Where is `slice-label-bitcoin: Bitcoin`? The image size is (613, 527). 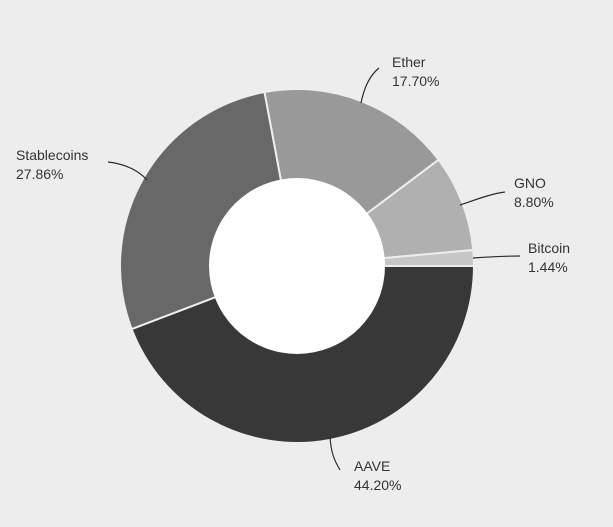
slice-label-bitcoin: Bitcoin is located at coordinates (549, 248).